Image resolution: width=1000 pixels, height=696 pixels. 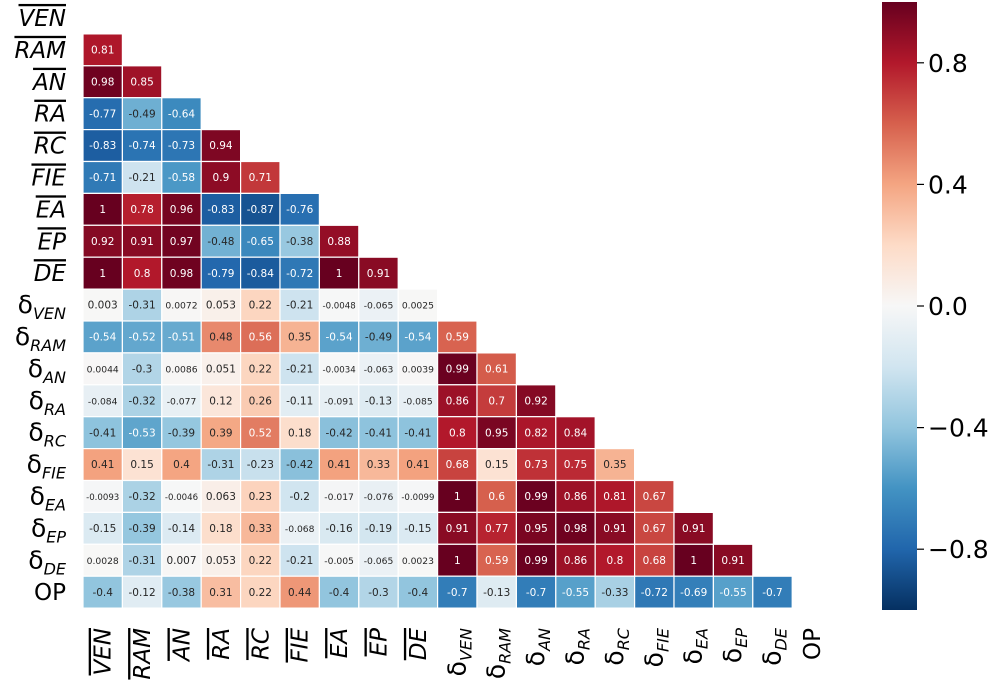 I want to click on cell-value-label: 0.81, so click(x=614, y=497).